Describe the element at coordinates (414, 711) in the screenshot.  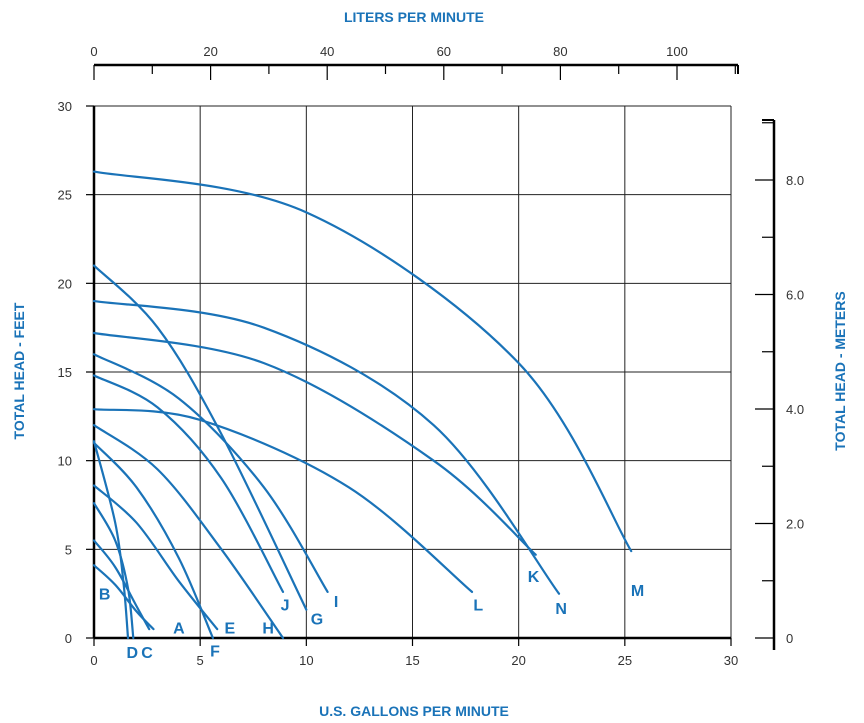
I see `x-axis-title: U.S. GALLONS PER MINUTE` at that location.